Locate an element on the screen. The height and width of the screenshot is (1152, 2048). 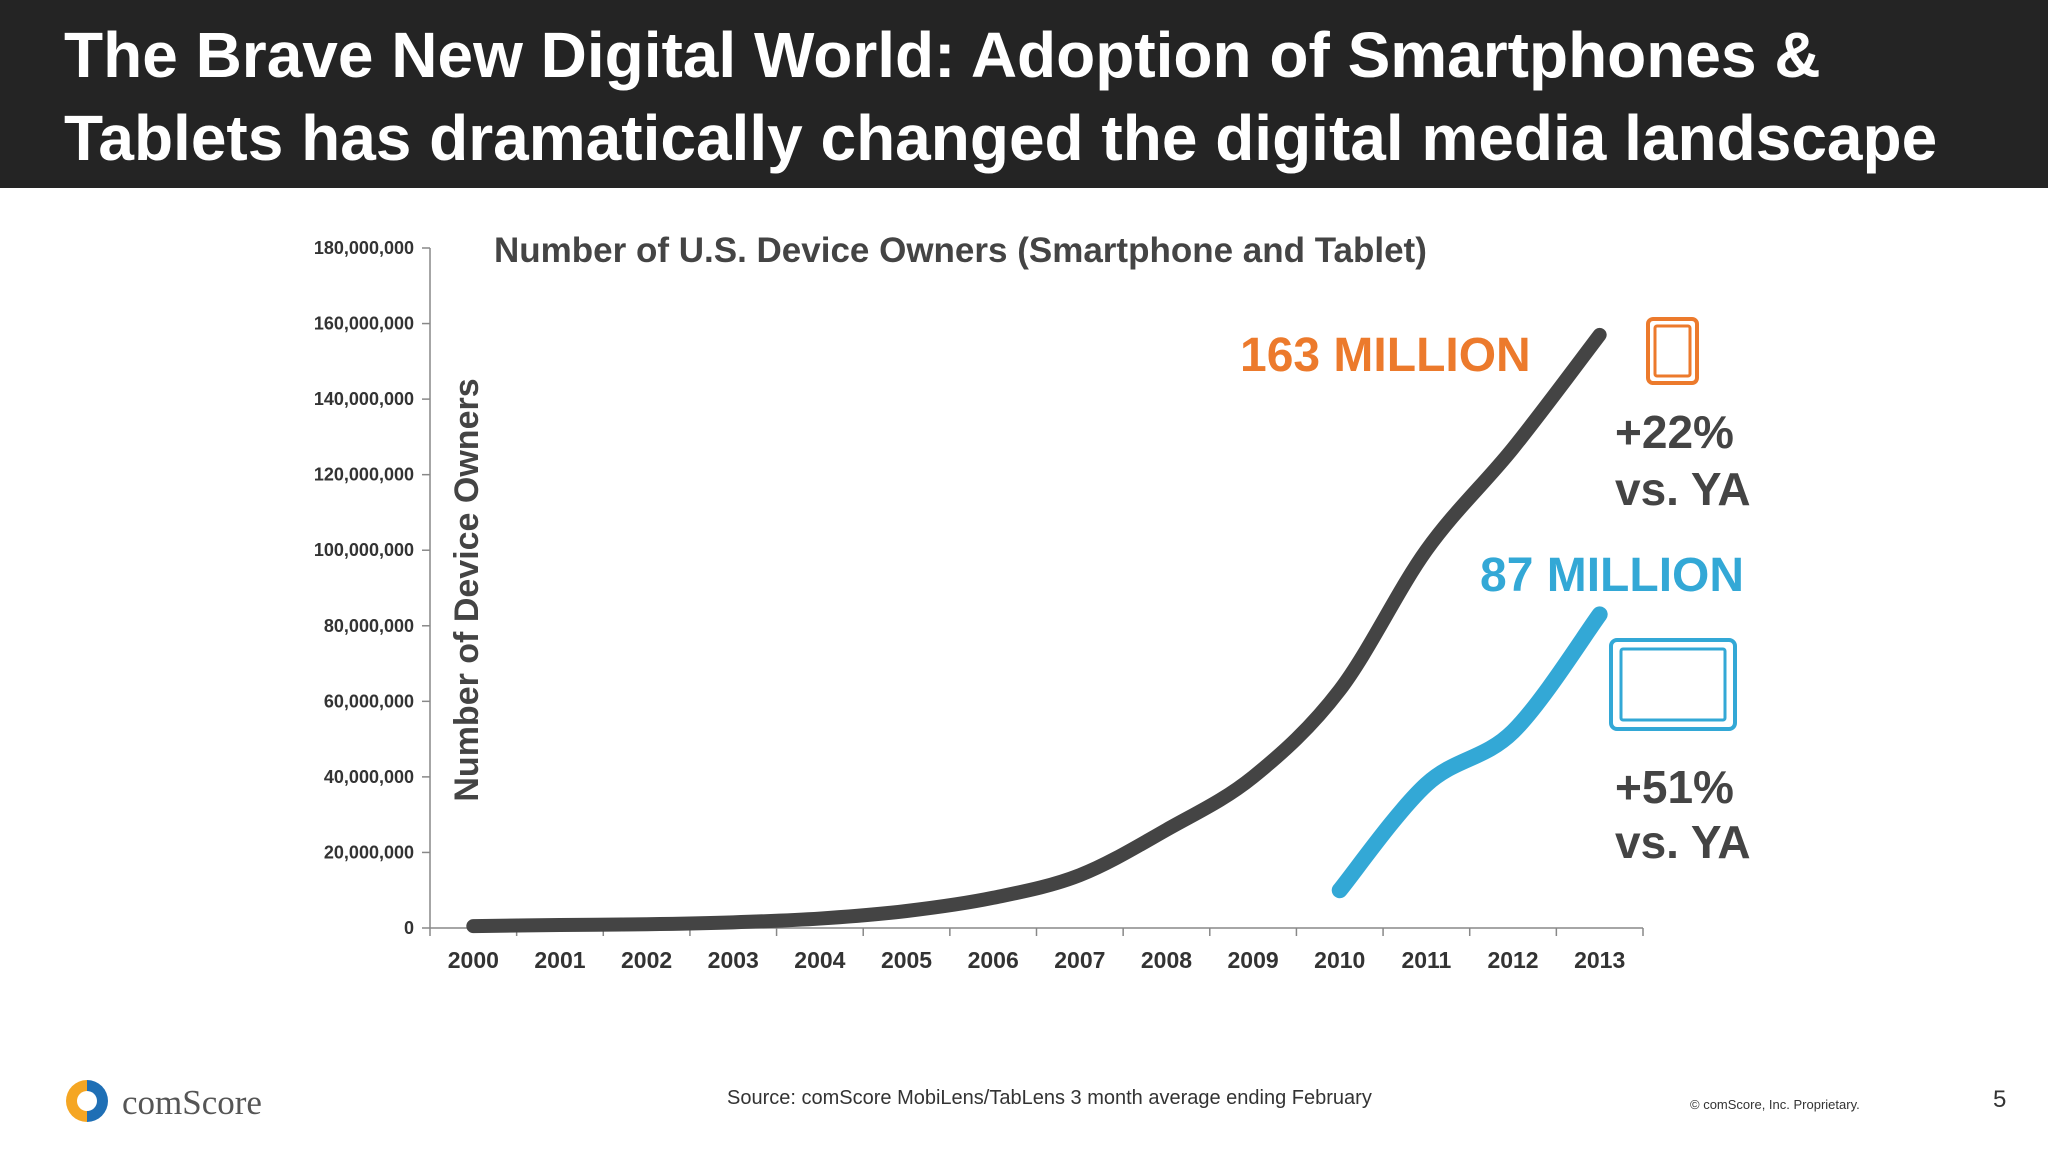
y-tick-label: 80,000,000 is located at coordinates (369, 626).